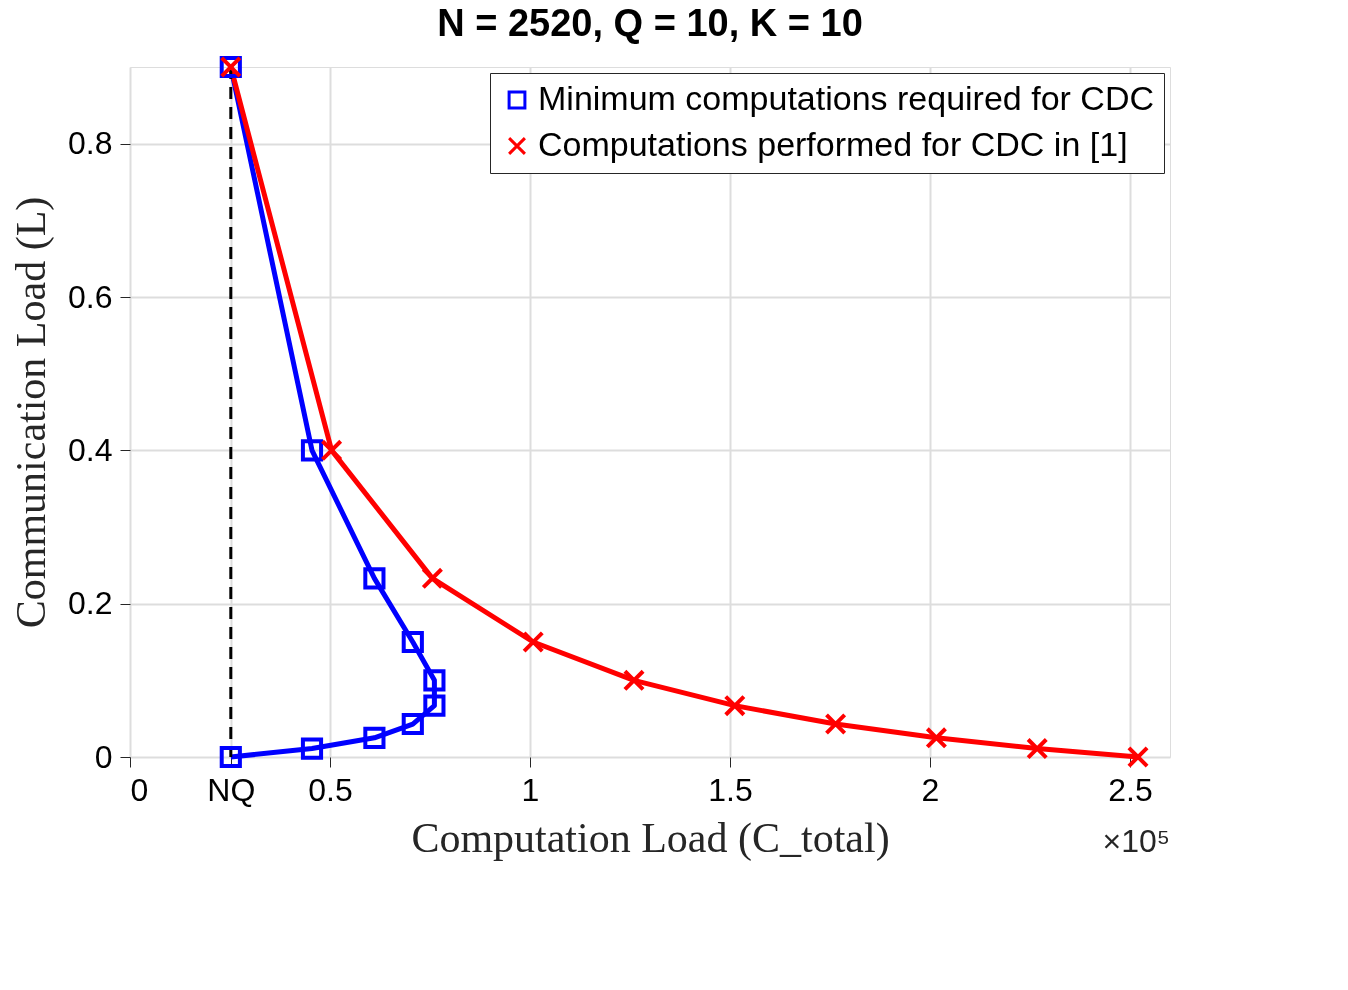  What do you see at coordinates (930, 789) in the screenshot?
I see `x-tick-label: 2` at bounding box center [930, 789].